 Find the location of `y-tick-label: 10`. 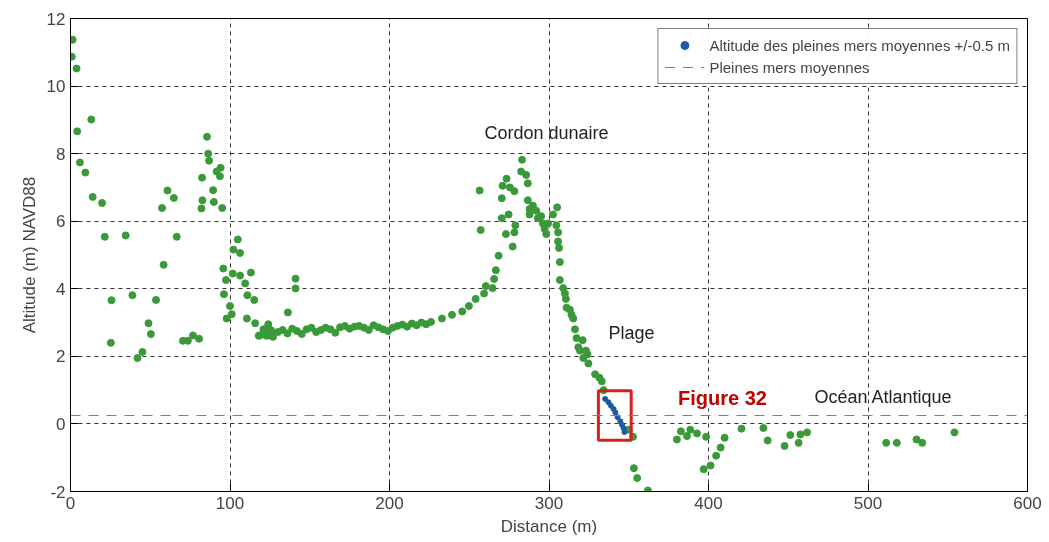

y-tick-label: 10 is located at coordinates (56, 87).